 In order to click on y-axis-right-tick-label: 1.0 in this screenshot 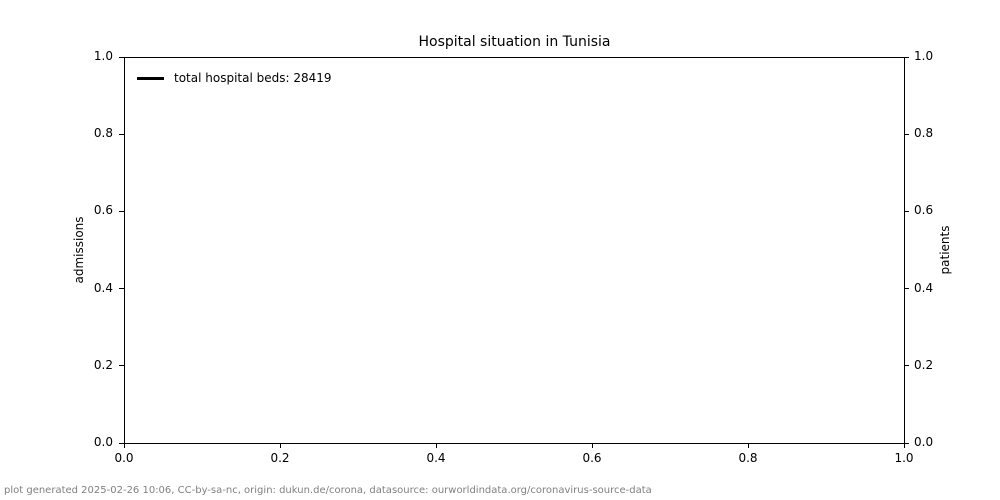, I will do `click(924, 56)`.